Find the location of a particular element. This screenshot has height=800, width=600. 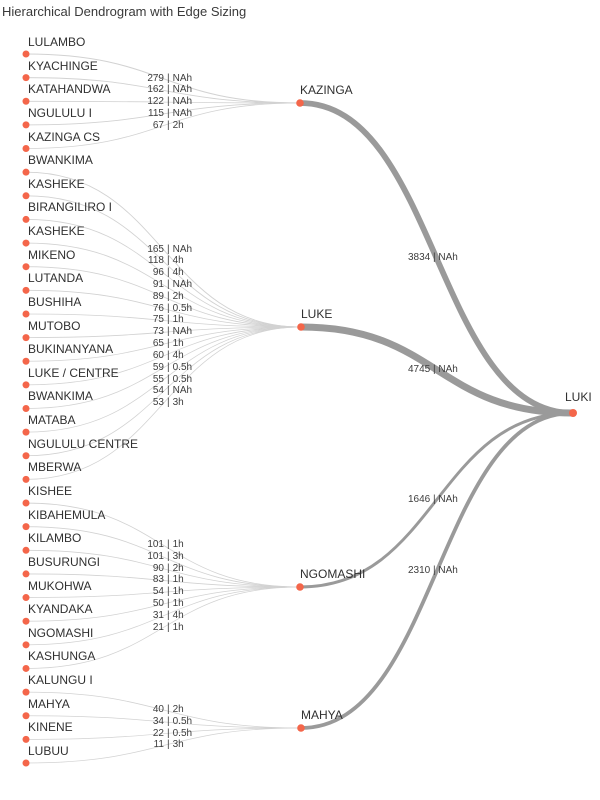

edge-weight-value: 75 is located at coordinates (158, 320).